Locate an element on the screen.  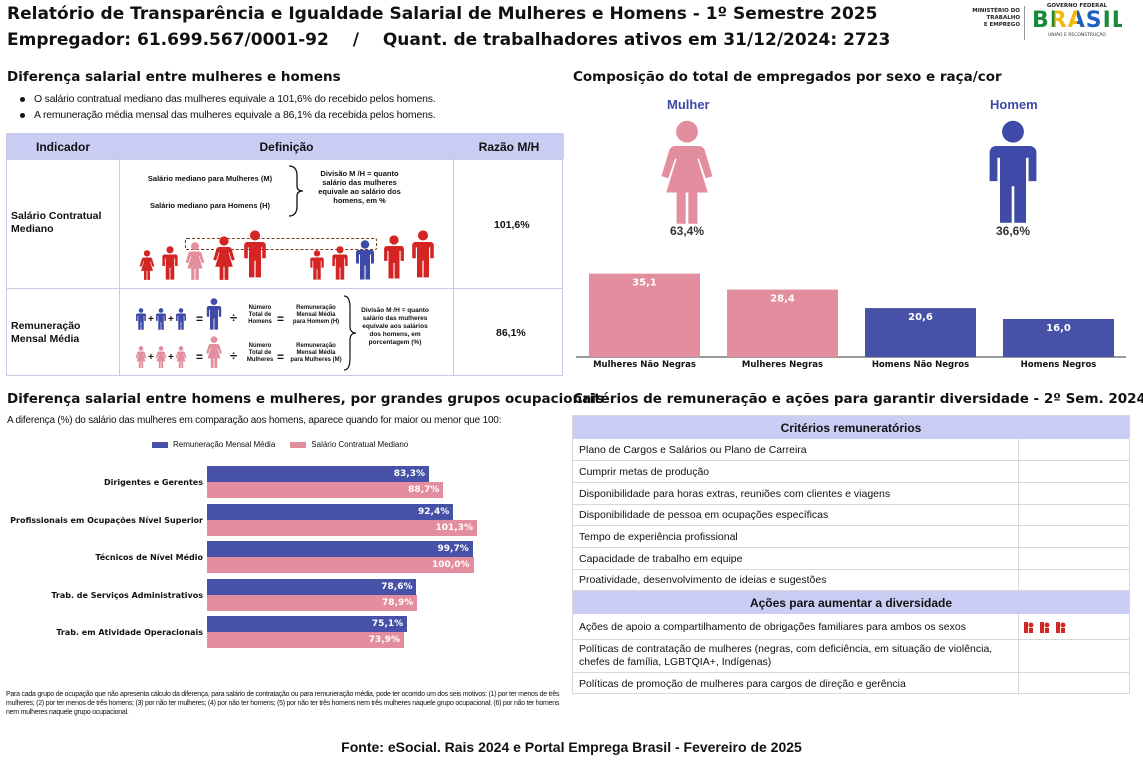
category-label: Homens Negros is located at coordinates (1059, 365).